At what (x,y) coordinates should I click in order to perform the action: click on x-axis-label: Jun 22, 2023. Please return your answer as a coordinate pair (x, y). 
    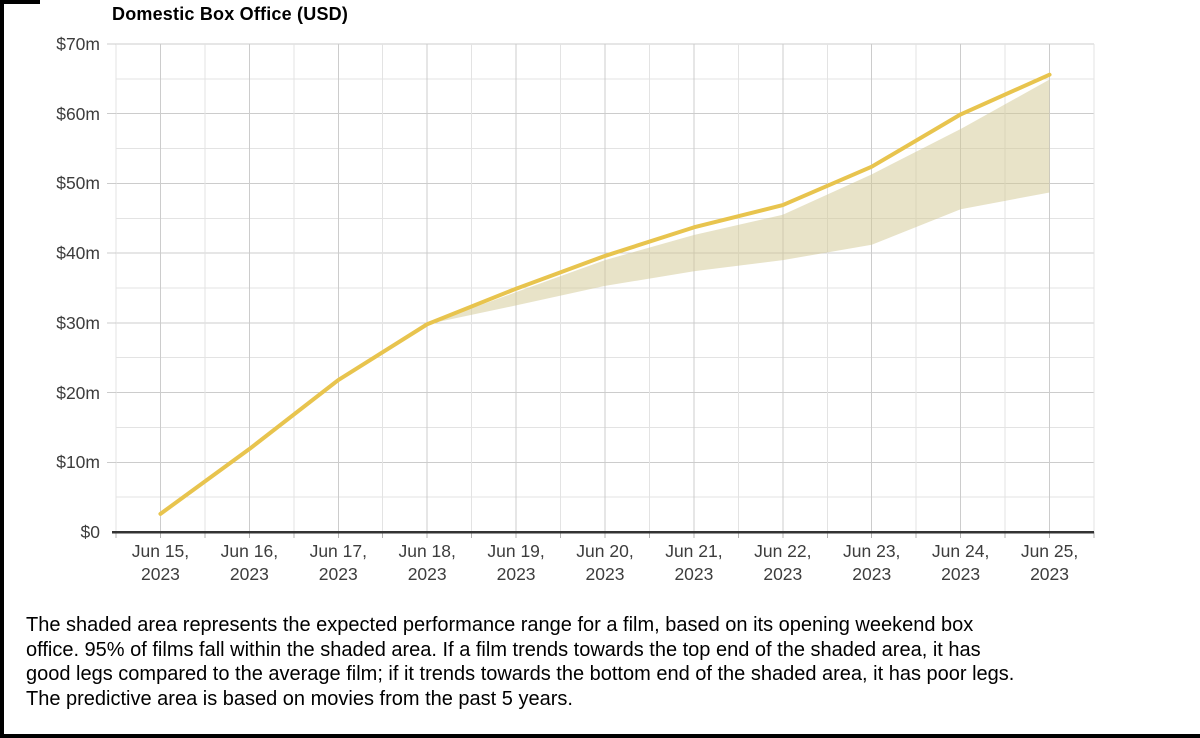
    Looking at the image, I should click on (783, 562).